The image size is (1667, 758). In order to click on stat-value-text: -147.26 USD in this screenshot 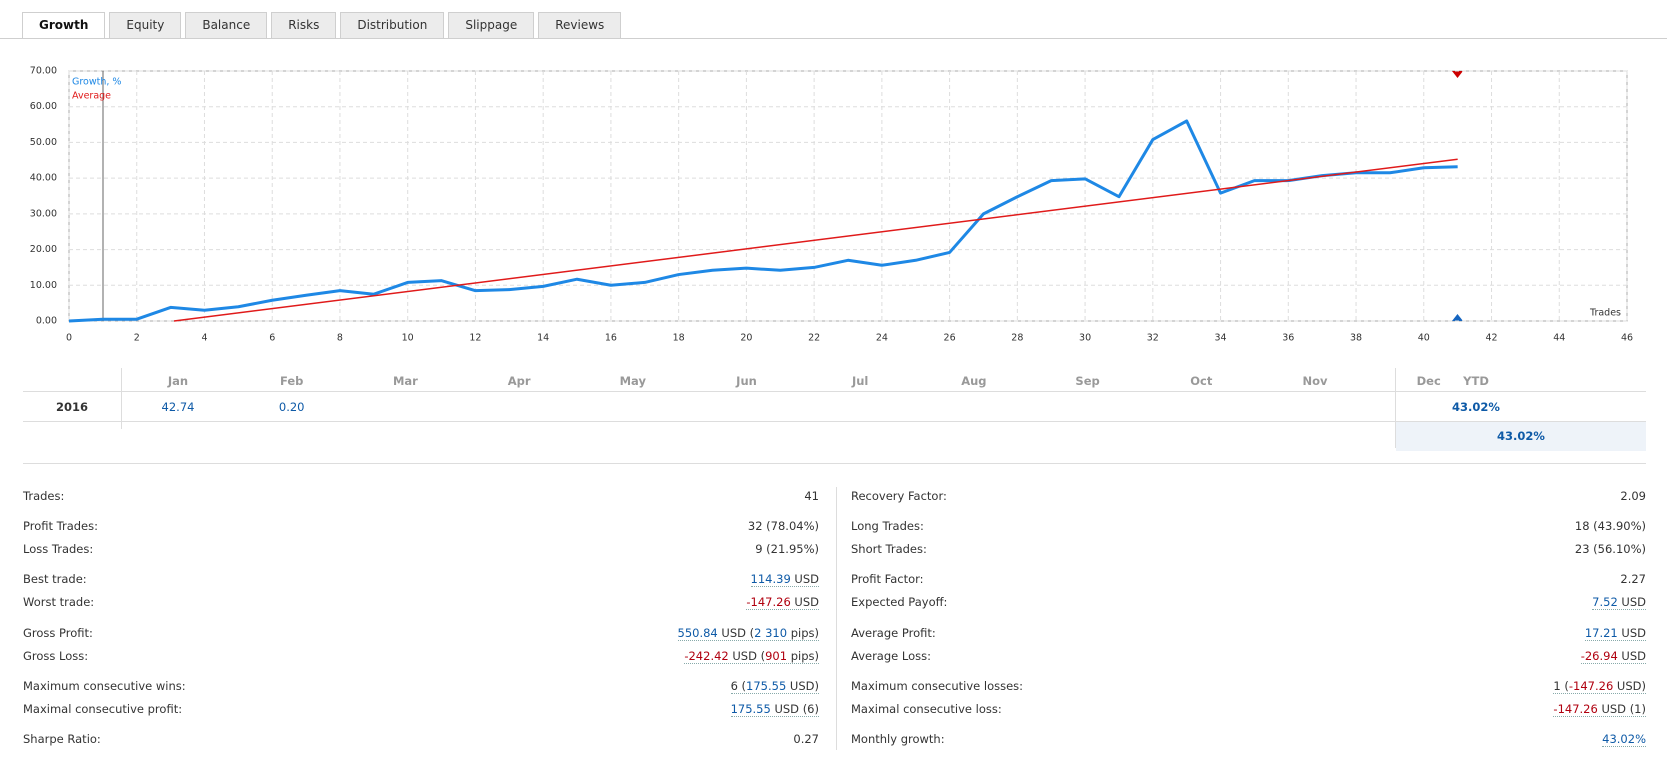, I will do `click(782, 602)`.